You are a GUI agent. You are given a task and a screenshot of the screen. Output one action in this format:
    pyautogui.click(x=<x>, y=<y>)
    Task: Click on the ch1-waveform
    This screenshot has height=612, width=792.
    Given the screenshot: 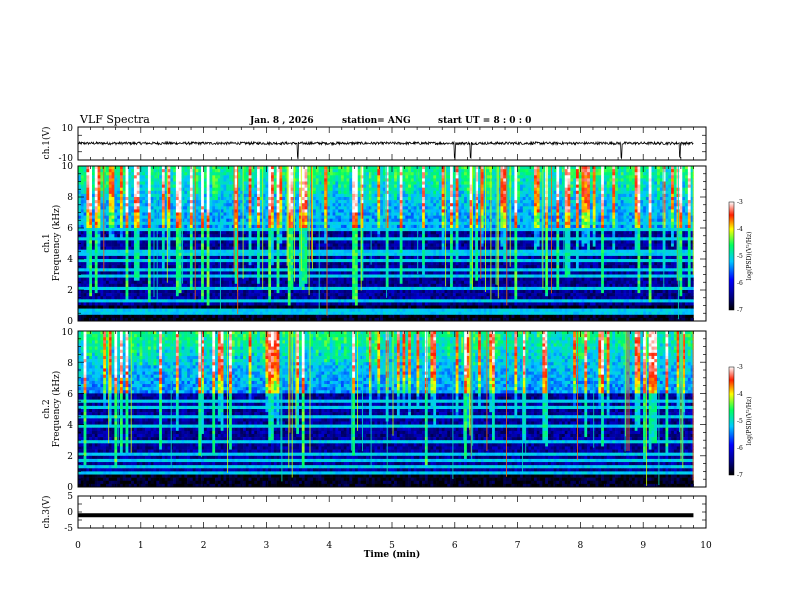 What is the action you would take?
    pyautogui.click(x=385, y=150)
    